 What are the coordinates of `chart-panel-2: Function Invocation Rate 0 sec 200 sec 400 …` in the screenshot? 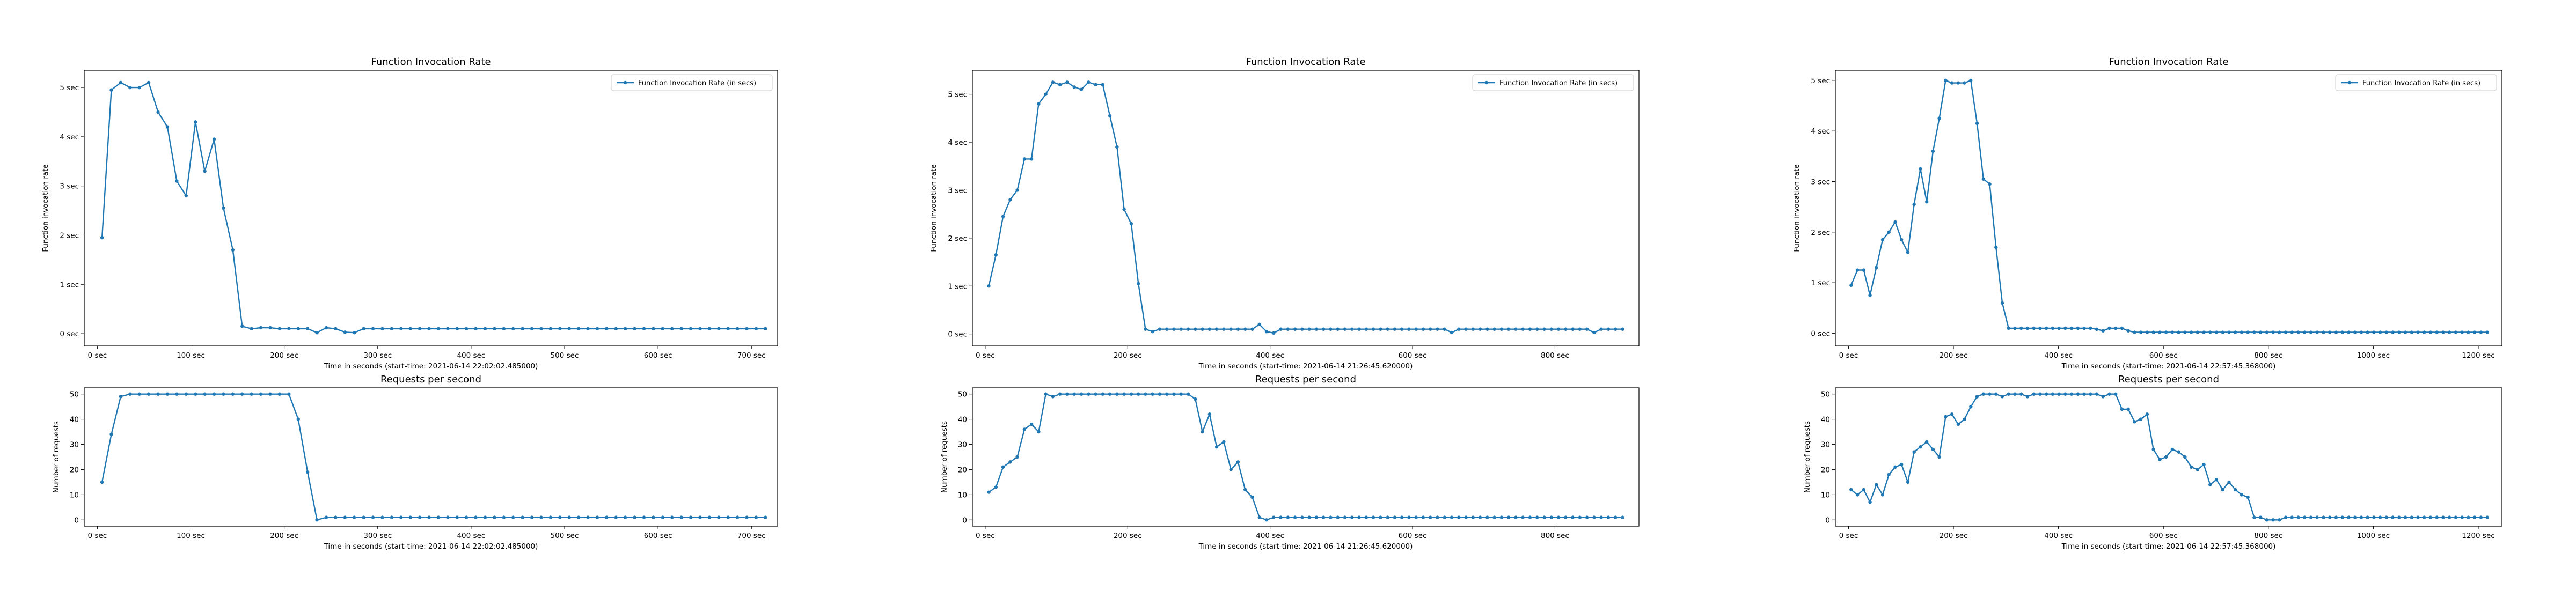 It's located at (1285, 213).